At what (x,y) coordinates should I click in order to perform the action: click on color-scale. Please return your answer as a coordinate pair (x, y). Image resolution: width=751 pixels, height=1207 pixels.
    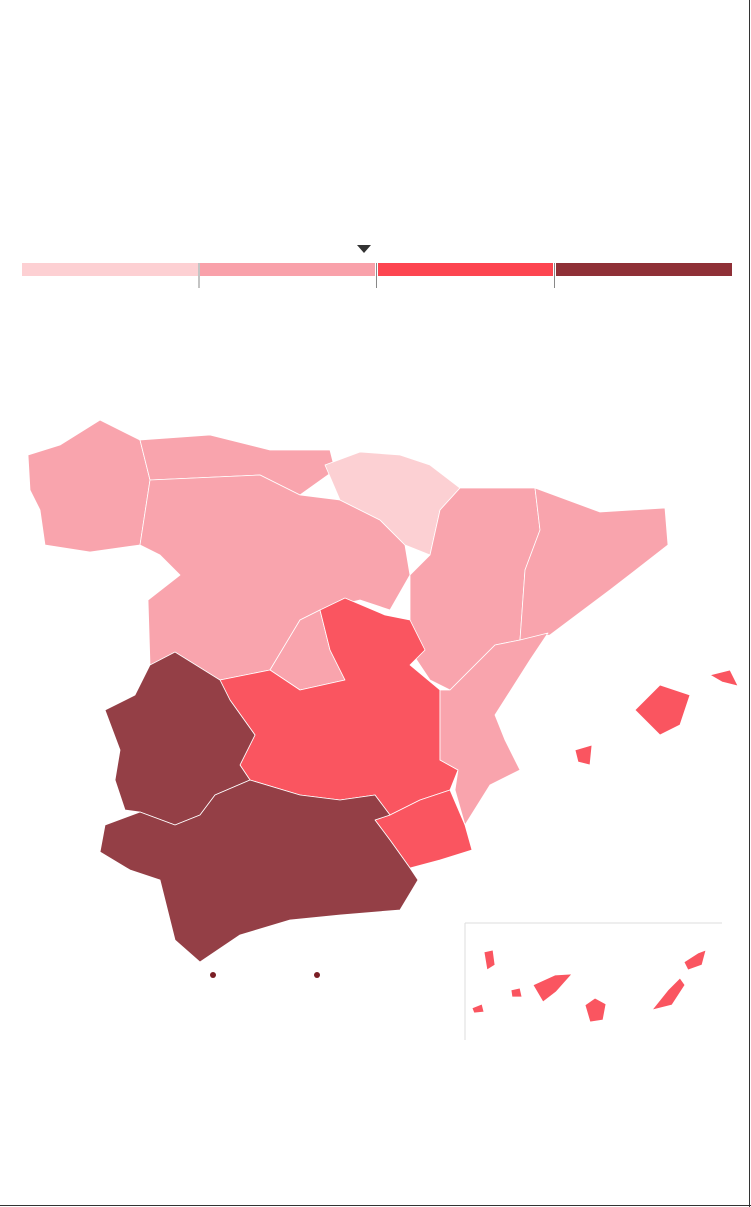
    Looking at the image, I should click on (377, 266).